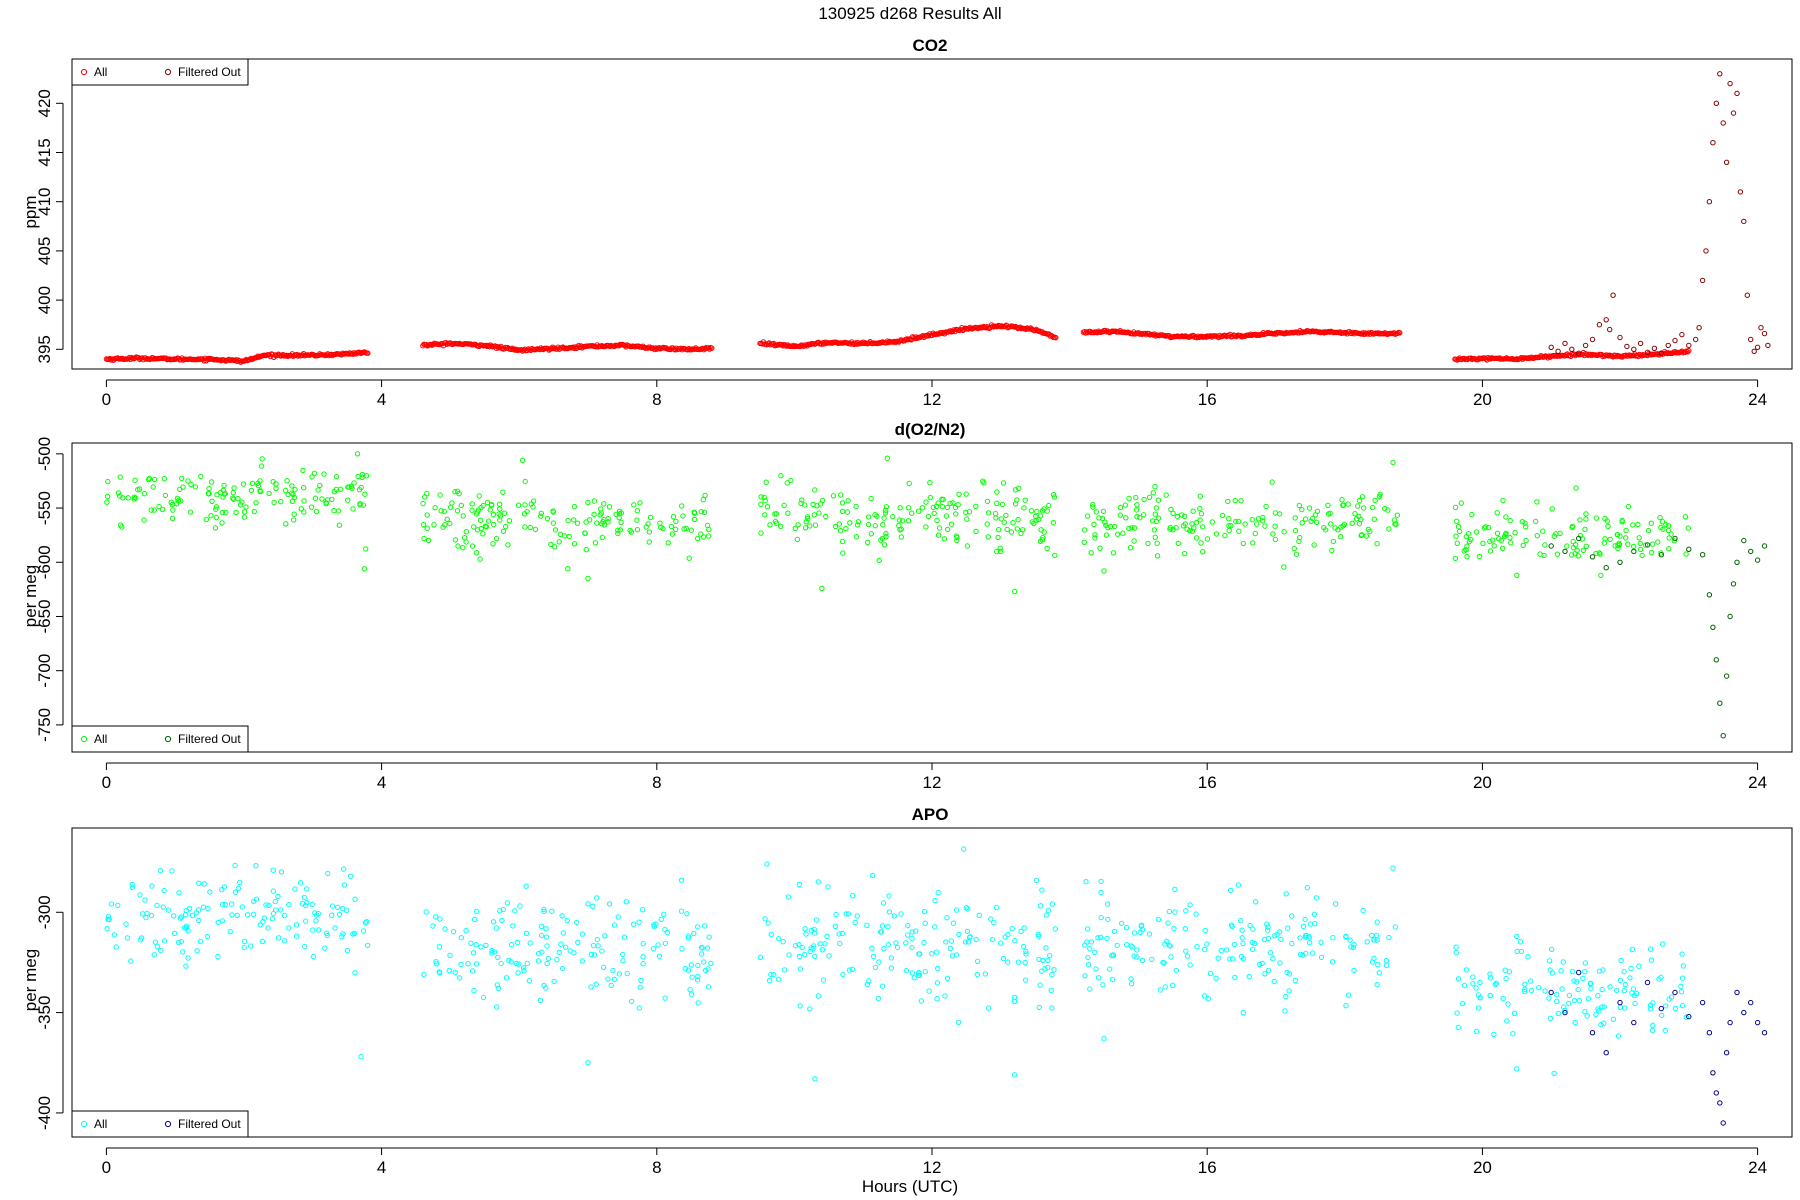 The width and height of the screenshot is (1800, 1200). I want to click on legend: All Filtered Out, so click(160, 72).